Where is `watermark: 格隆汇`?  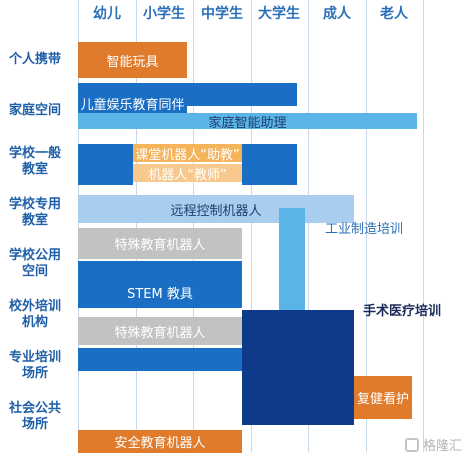
watermark: 格隆汇 is located at coordinates (433, 444).